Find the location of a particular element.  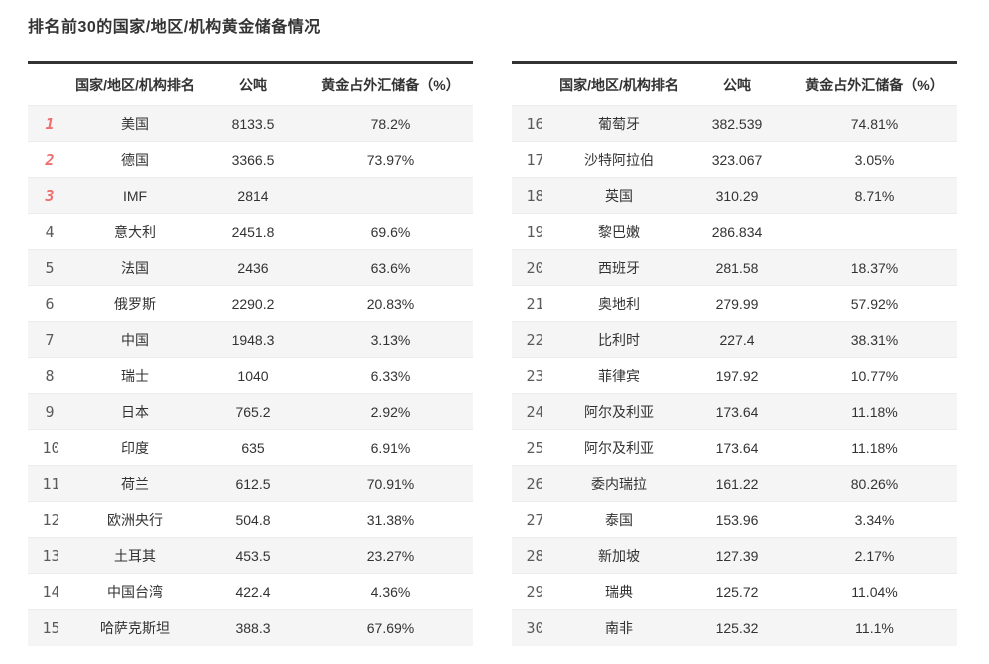

rank-number: 2 is located at coordinates (50, 159).